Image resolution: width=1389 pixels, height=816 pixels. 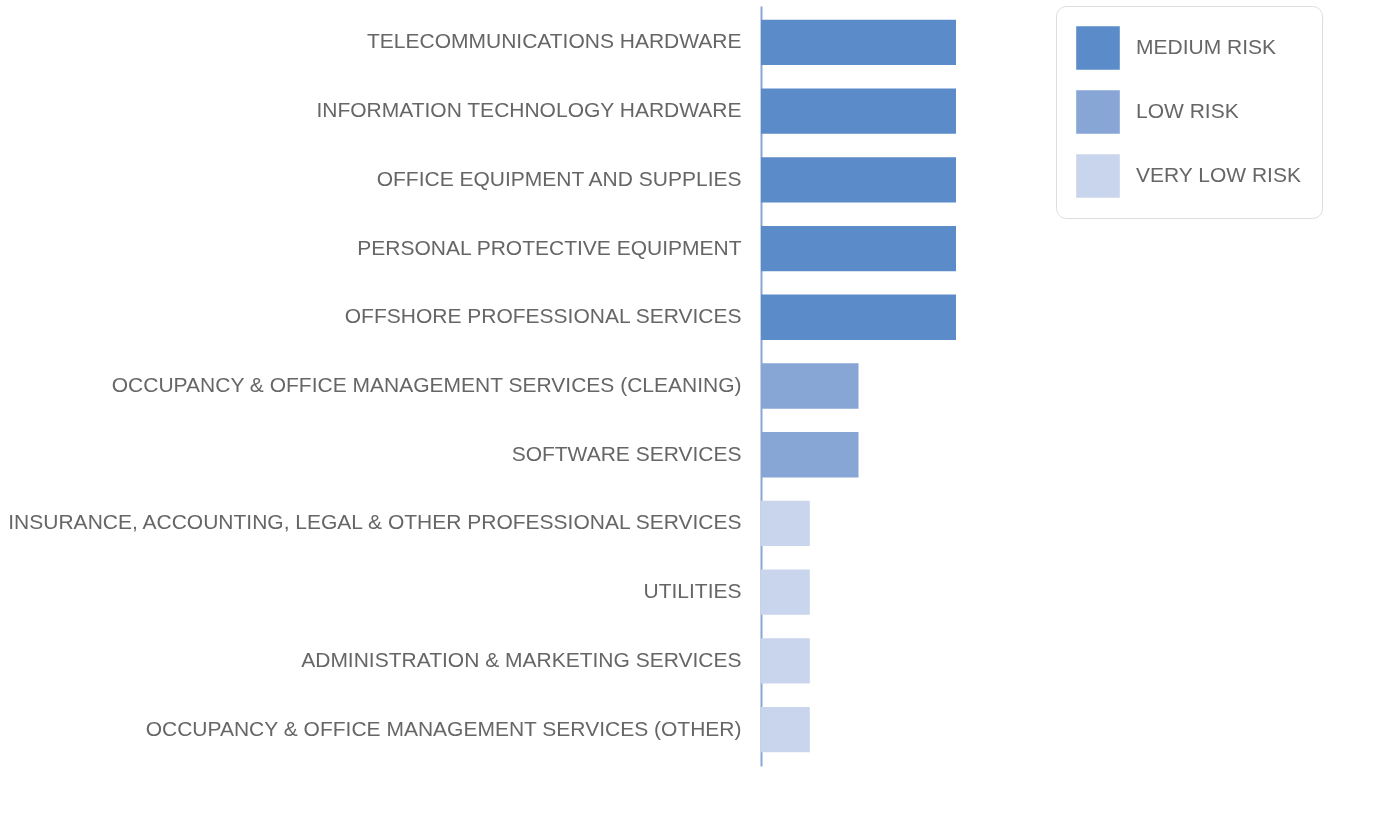 What do you see at coordinates (1206, 46) in the screenshot?
I see `legend-label: MEDIUM RISK` at bounding box center [1206, 46].